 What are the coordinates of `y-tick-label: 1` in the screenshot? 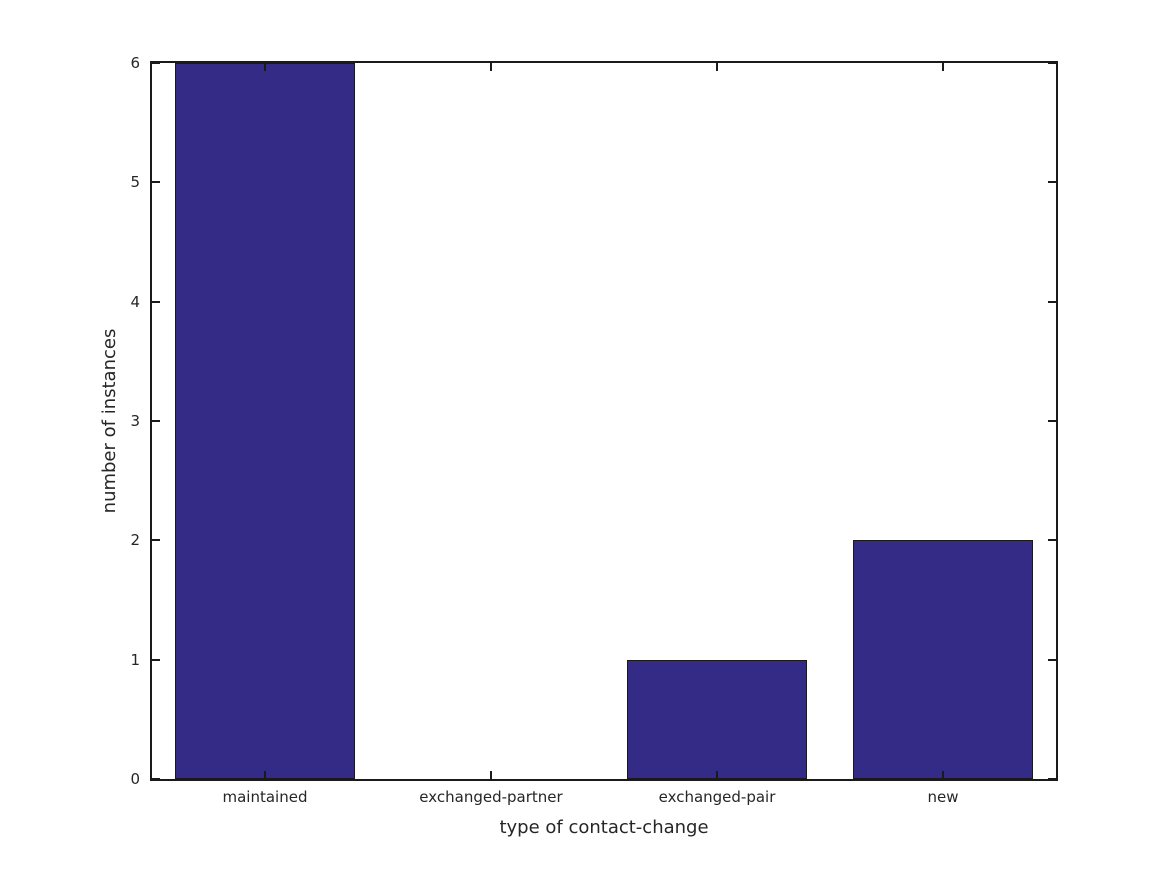 It's located at (135, 659).